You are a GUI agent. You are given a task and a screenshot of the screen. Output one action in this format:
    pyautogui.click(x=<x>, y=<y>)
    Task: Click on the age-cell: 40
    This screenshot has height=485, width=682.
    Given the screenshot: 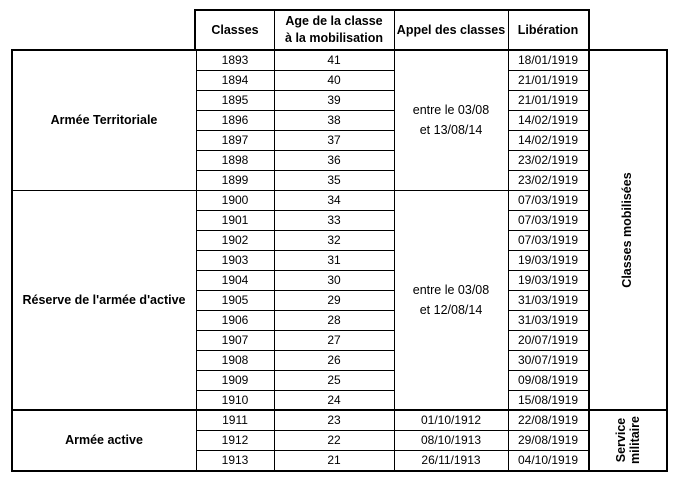 What is the action you would take?
    pyautogui.click(x=334, y=80)
    